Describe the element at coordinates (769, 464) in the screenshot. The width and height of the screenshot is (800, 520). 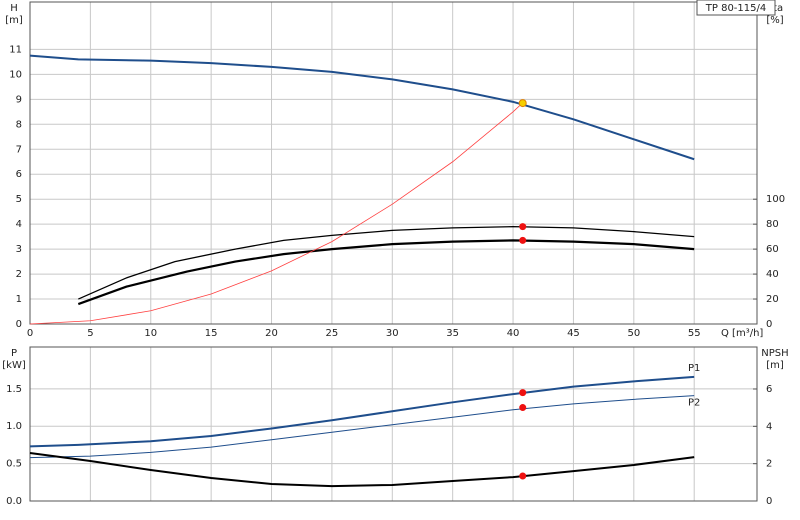
I see `y2-tick-label: 2` at that location.